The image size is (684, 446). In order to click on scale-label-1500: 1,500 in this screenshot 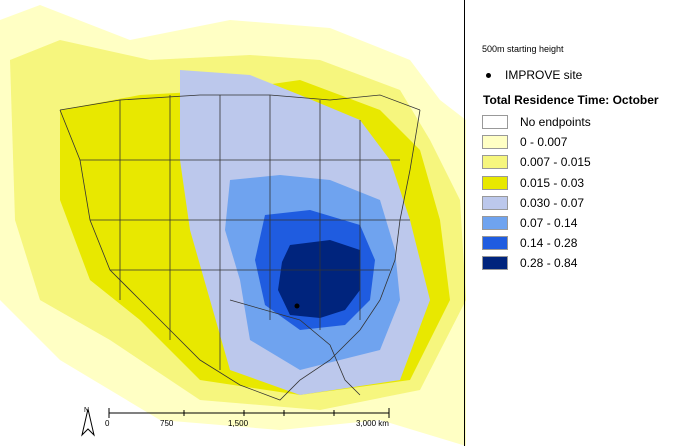, I will do `click(238, 423)`.